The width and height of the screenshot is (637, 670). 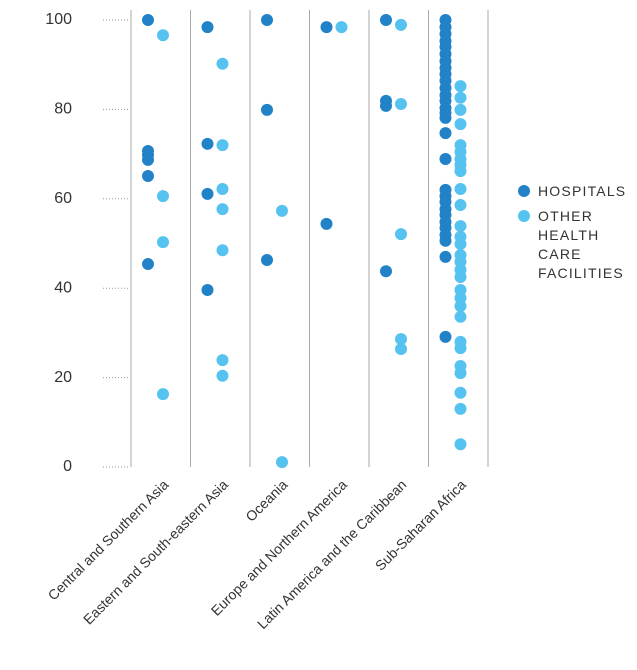 What do you see at coordinates (63, 109) in the screenshot?
I see `y-tick-label: 80` at bounding box center [63, 109].